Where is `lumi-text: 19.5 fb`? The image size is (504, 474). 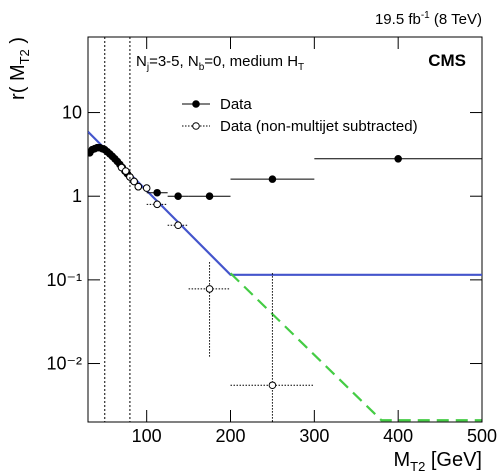
lumi-text: 19.5 fb is located at coordinates (398, 19).